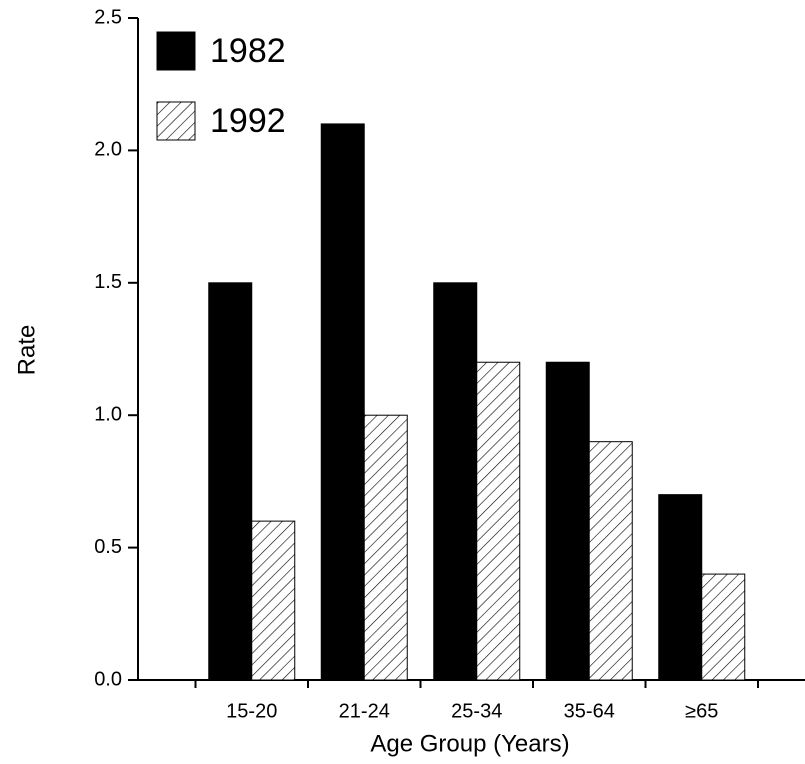  What do you see at coordinates (26, 350) in the screenshot?
I see `y-axis-title: Rate` at bounding box center [26, 350].